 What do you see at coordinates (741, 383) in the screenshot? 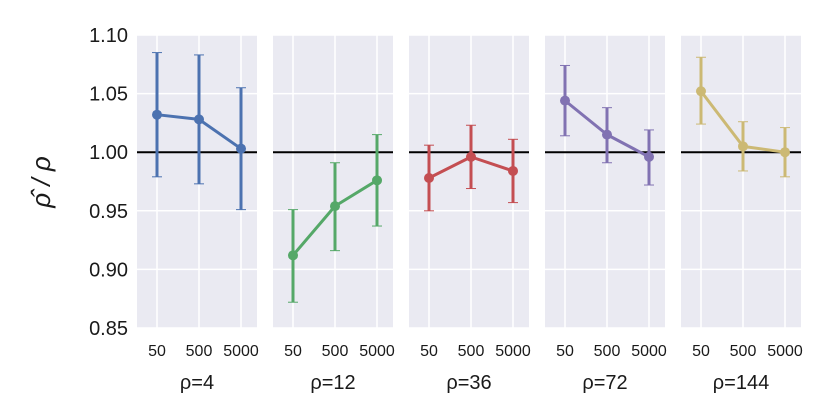
I see `panel-title: ρ=144` at bounding box center [741, 383].